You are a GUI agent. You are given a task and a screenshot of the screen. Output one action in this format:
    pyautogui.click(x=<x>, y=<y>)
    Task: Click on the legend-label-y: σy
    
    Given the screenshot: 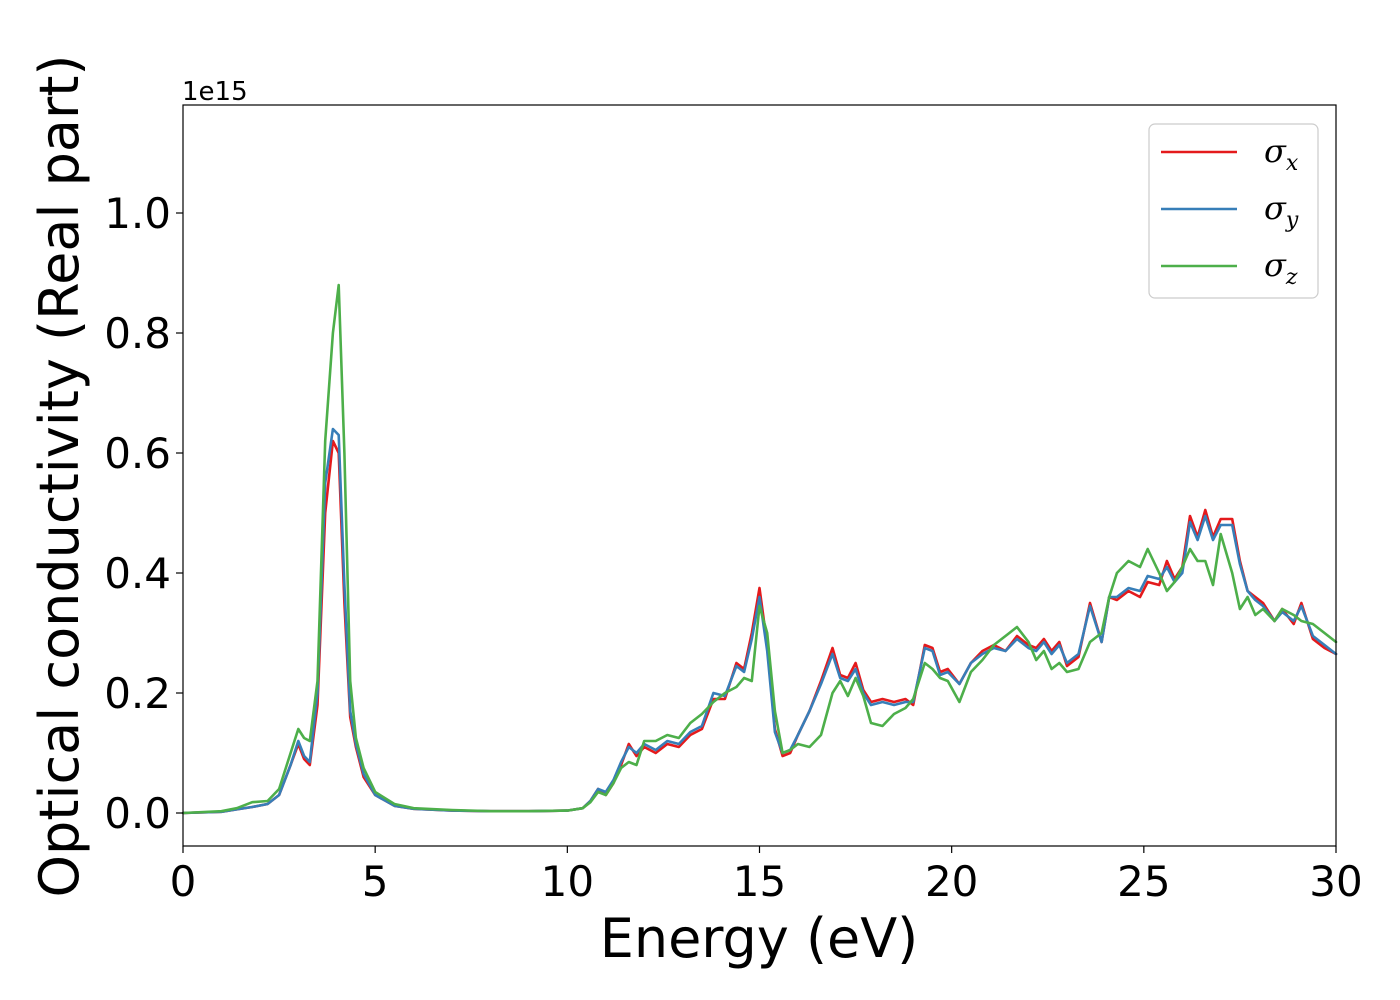 What is the action you would take?
    pyautogui.click(x=1281, y=211)
    